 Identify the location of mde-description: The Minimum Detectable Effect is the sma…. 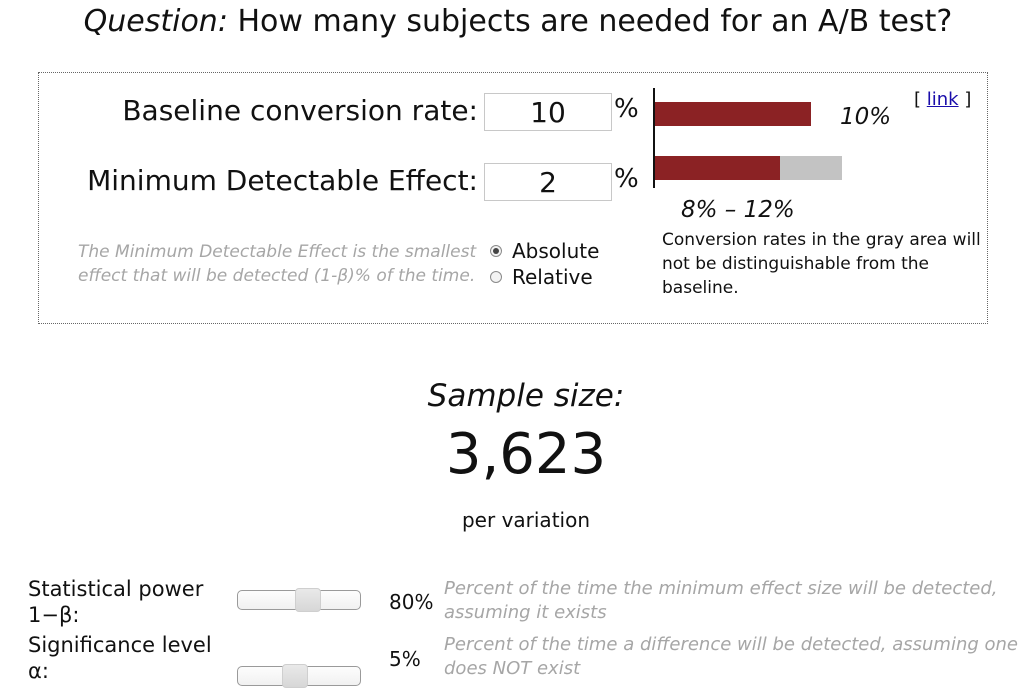
(277, 264).